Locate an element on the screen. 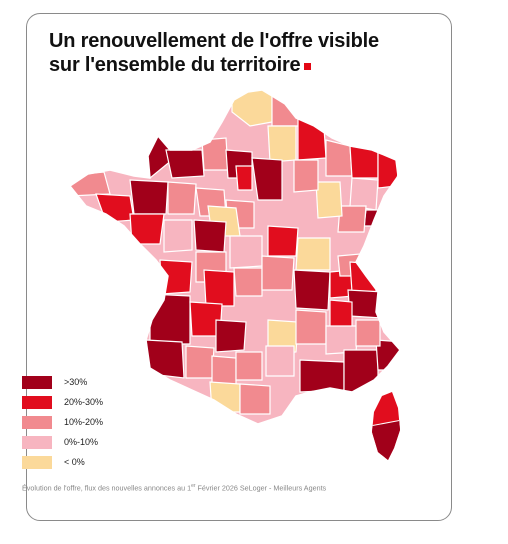 This screenshot has width=508, height=544. title-line-1: Un renouvellement de l'offre visible is located at coordinates (214, 41).